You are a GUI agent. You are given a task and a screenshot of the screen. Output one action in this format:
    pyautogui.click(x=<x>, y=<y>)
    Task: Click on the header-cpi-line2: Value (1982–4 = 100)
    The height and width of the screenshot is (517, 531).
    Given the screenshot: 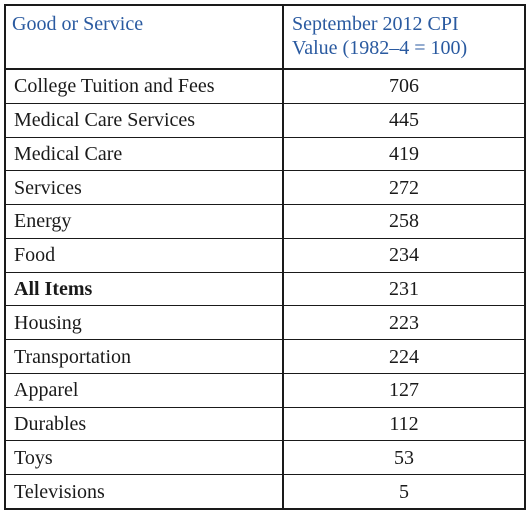 What is the action you would take?
    pyautogui.click(x=380, y=48)
    